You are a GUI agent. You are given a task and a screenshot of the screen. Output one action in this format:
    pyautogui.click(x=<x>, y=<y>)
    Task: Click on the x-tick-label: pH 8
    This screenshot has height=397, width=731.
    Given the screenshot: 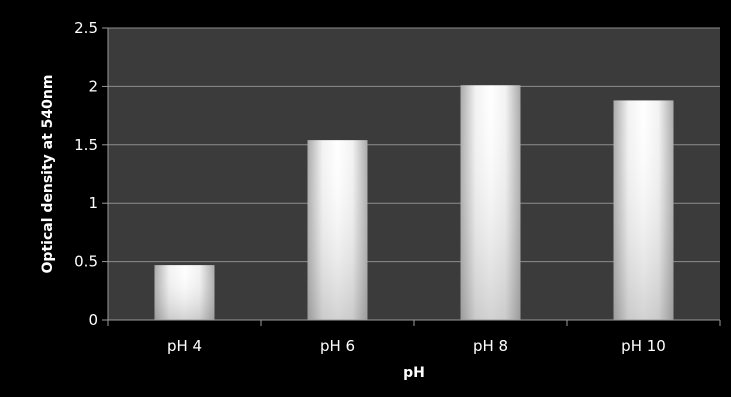 What is the action you would take?
    pyautogui.click(x=490, y=346)
    